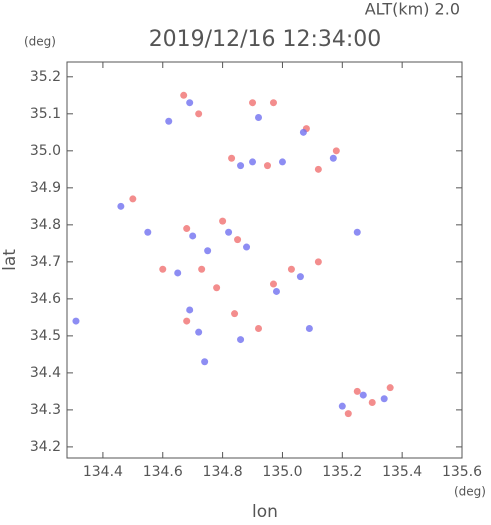  Describe the element at coordinates (265, 39) in the screenshot. I see `chart-title: 2019/12/16 12:34:00` at that location.